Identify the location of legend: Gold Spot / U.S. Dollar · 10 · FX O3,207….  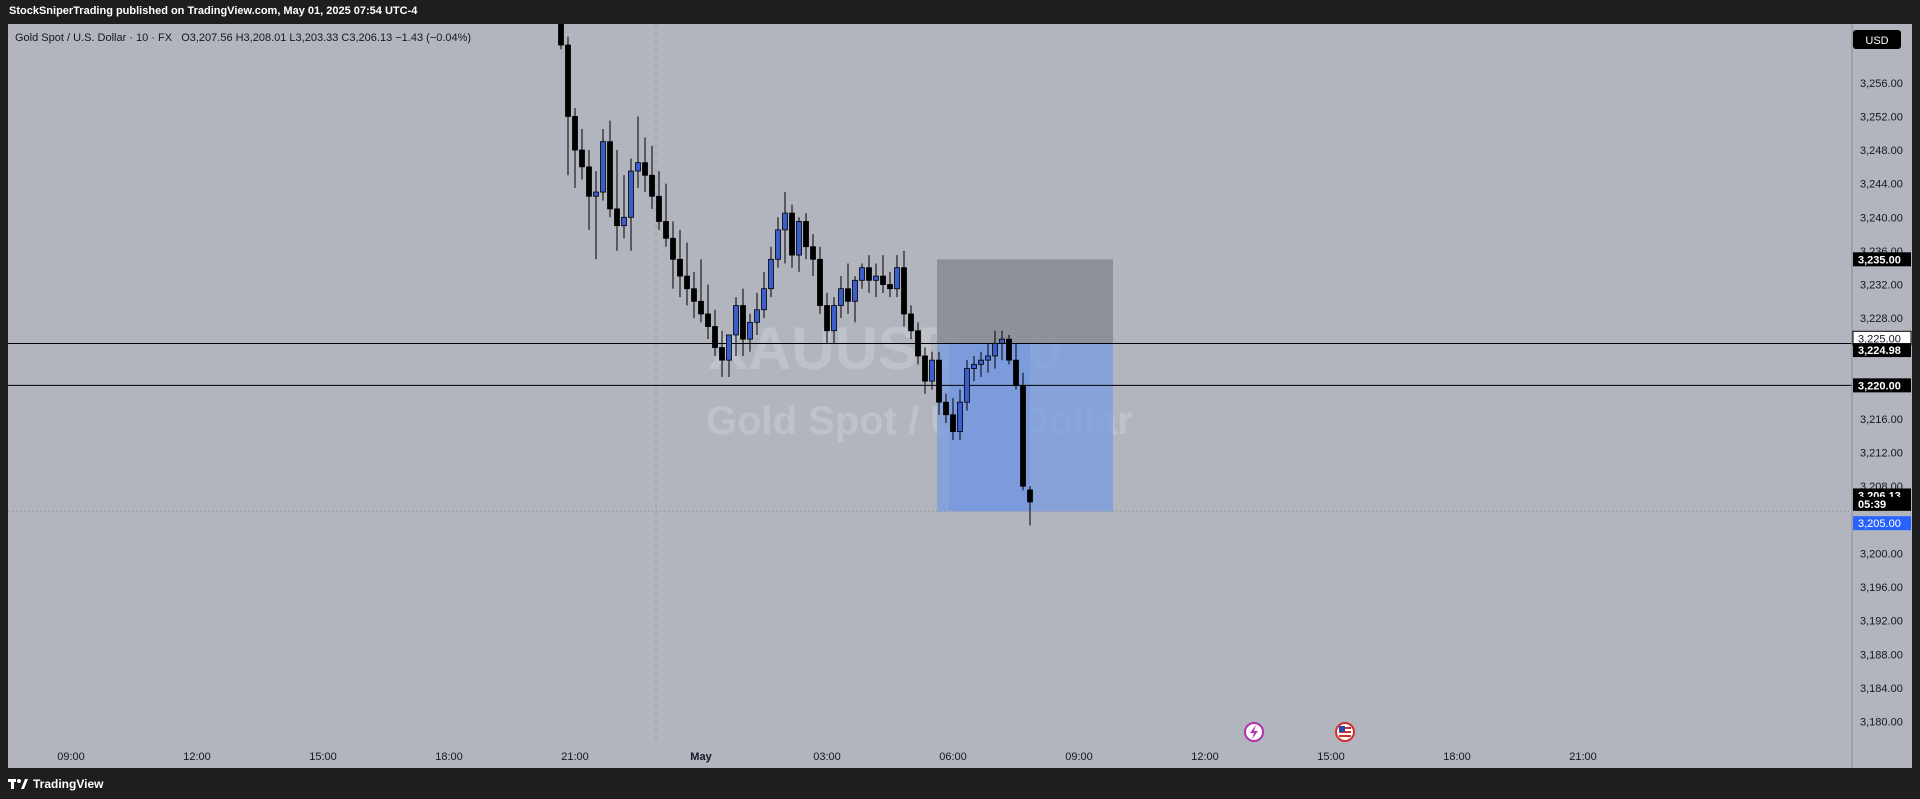
(243, 38).